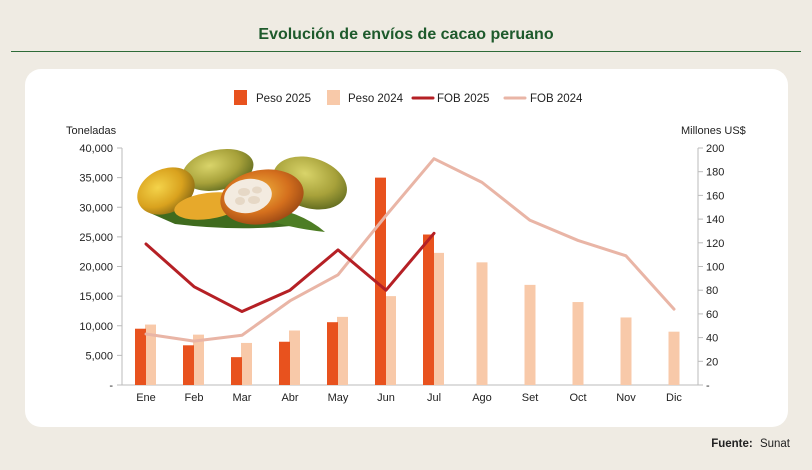 This screenshot has height=470, width=812. Describe the element at coordinates (96, 297) in the screenshot. I see `y-left-tick-label: 15,000` at that location.